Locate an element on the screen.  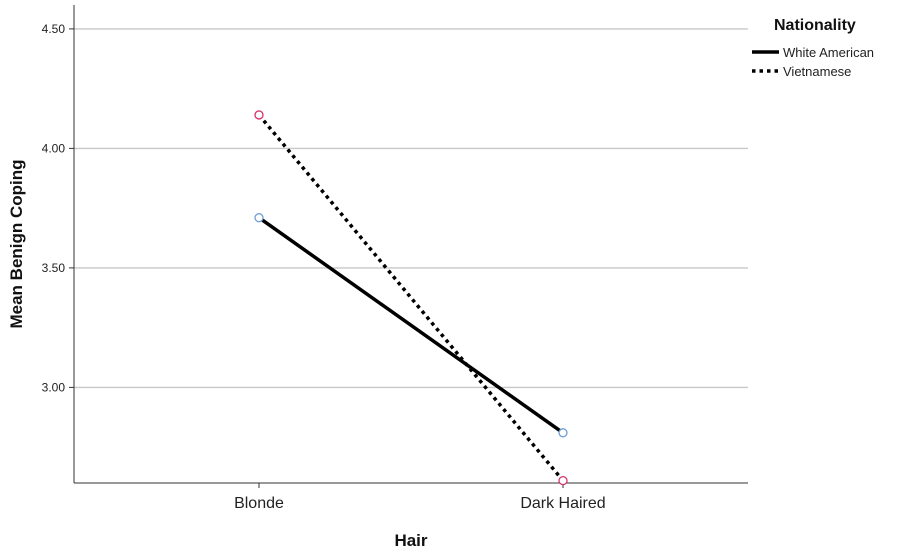
x-tick-label: Blonde is located at coordinates (259, 503).